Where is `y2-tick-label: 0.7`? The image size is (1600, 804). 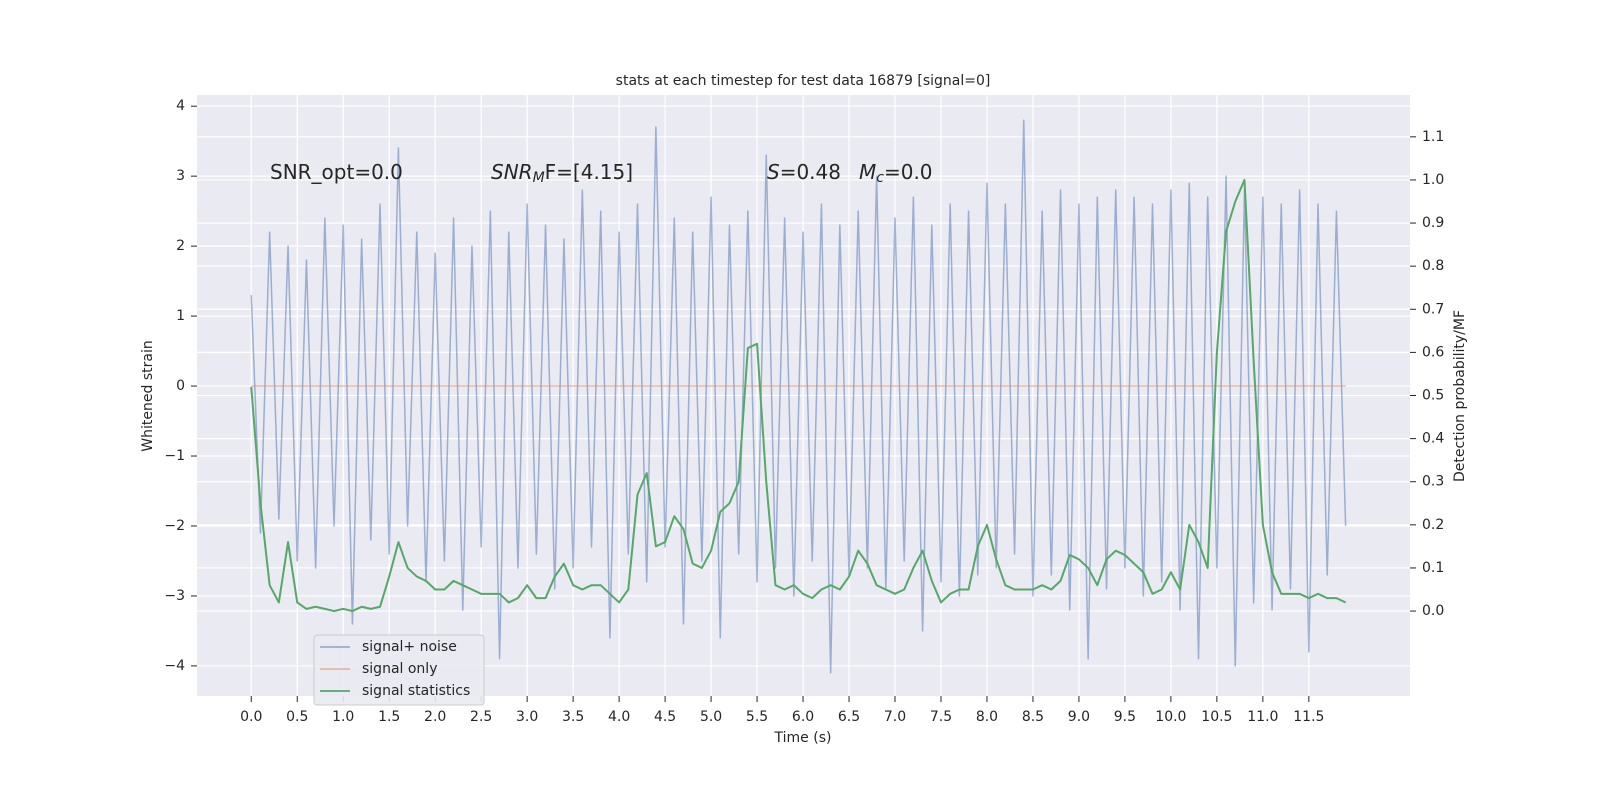 y2-tick-label: 0.7 is located at coordinates (1433, 309).